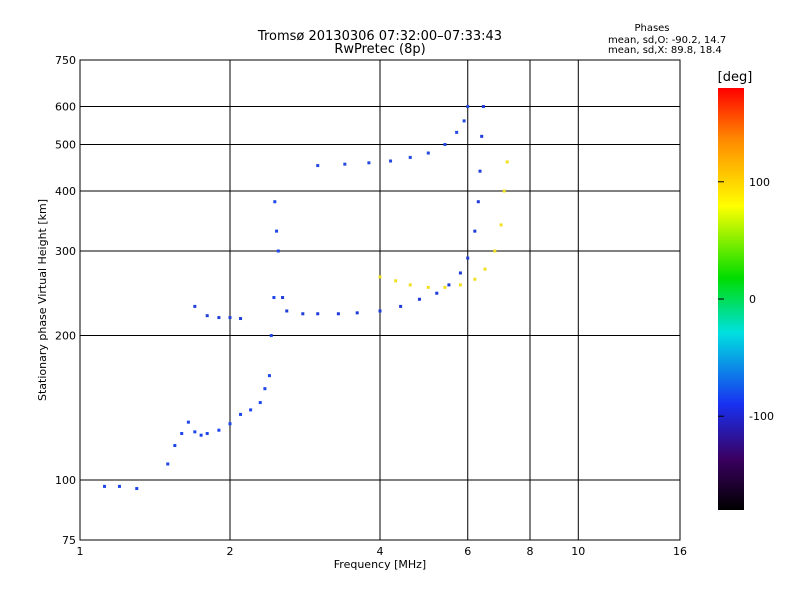 The width and height of the screenshot is (800, 600). What do you see at coordinates (65, 191) in the screenshot?
I see `y-tick-label: 400` at bounding box center [65, 191].